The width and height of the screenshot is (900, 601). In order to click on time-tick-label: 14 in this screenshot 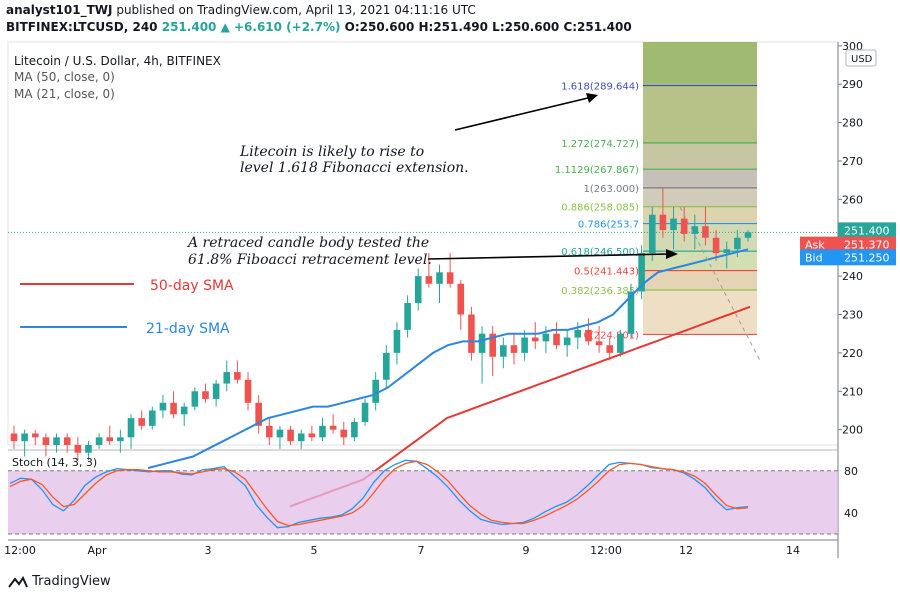, I will do `click(793, 550)`.